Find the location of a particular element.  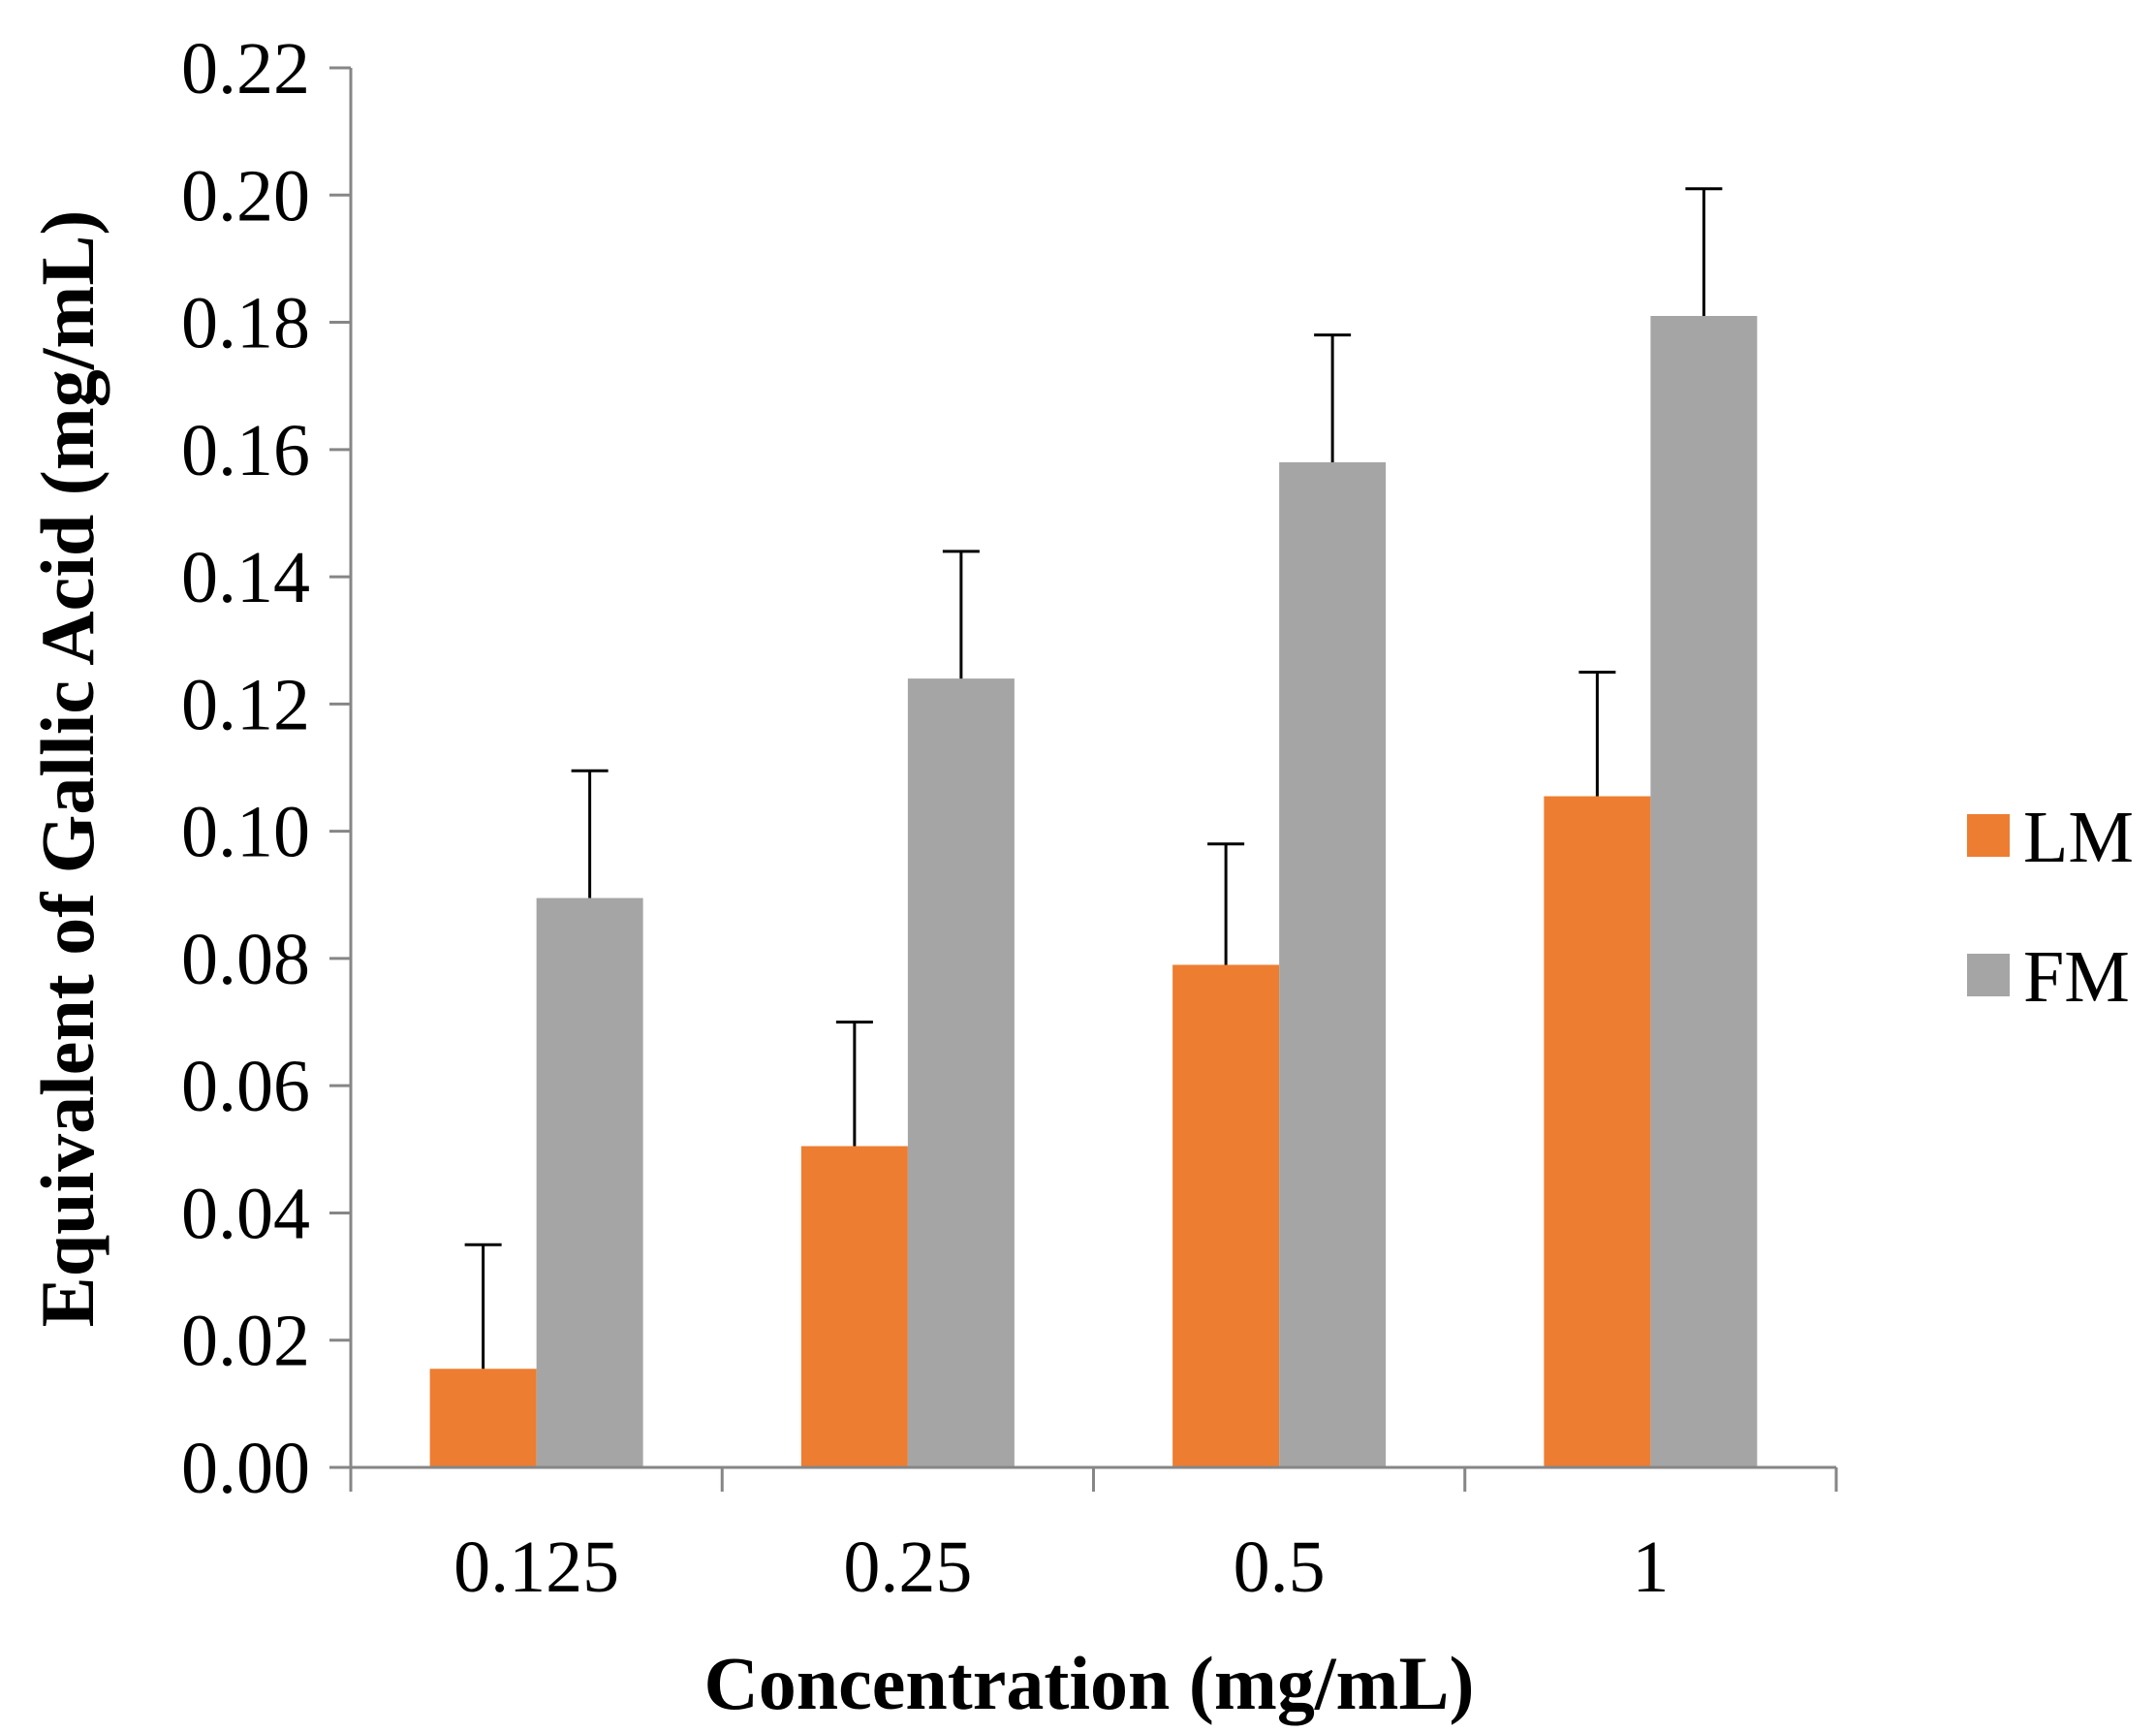

y-tick-label: 0.14 is located at coordinates (246, 578).